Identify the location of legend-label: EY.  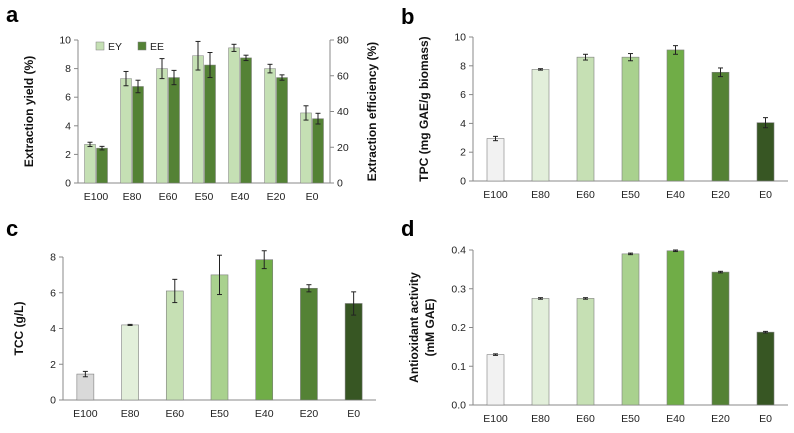
(115, 47).